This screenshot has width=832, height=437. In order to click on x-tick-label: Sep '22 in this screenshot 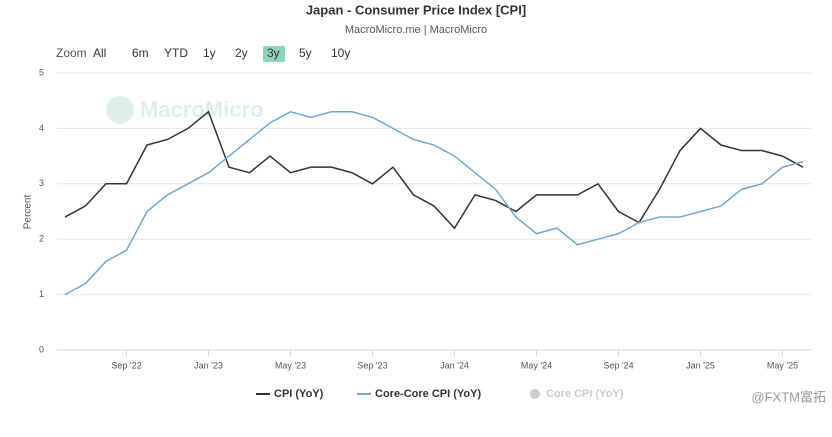, I will do `click(126, 365)`.